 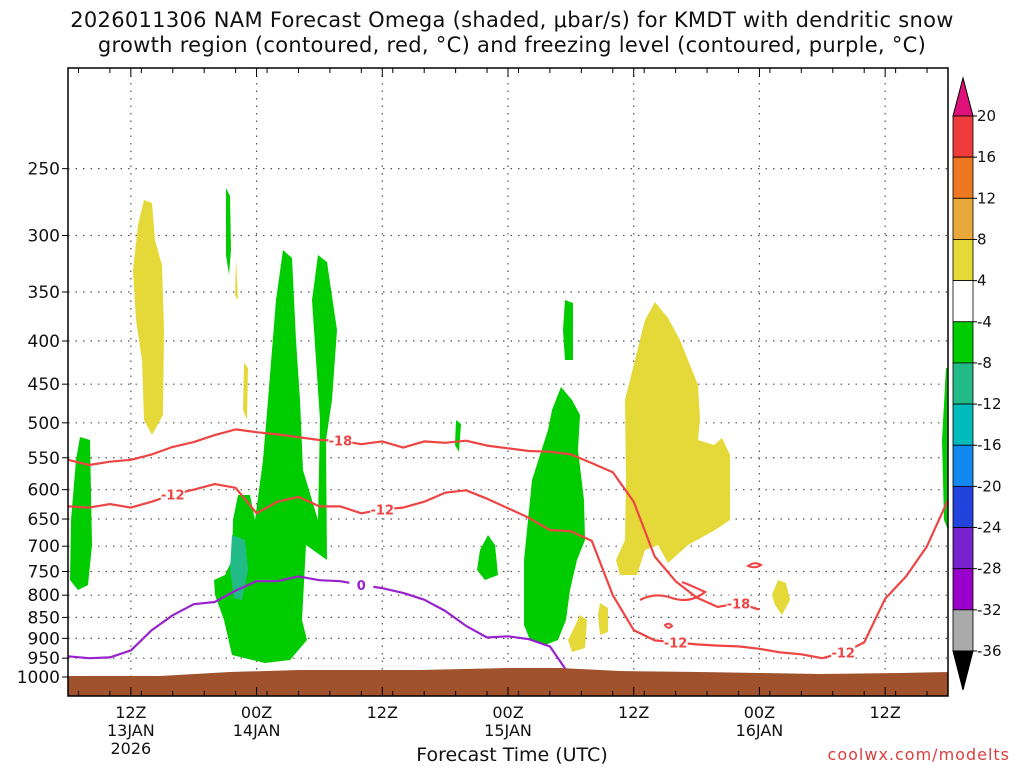 What do you see at coordinates (989, 404) in the screenshot?
I see `colorbar-label: -12` at bounding box center [989, 404].